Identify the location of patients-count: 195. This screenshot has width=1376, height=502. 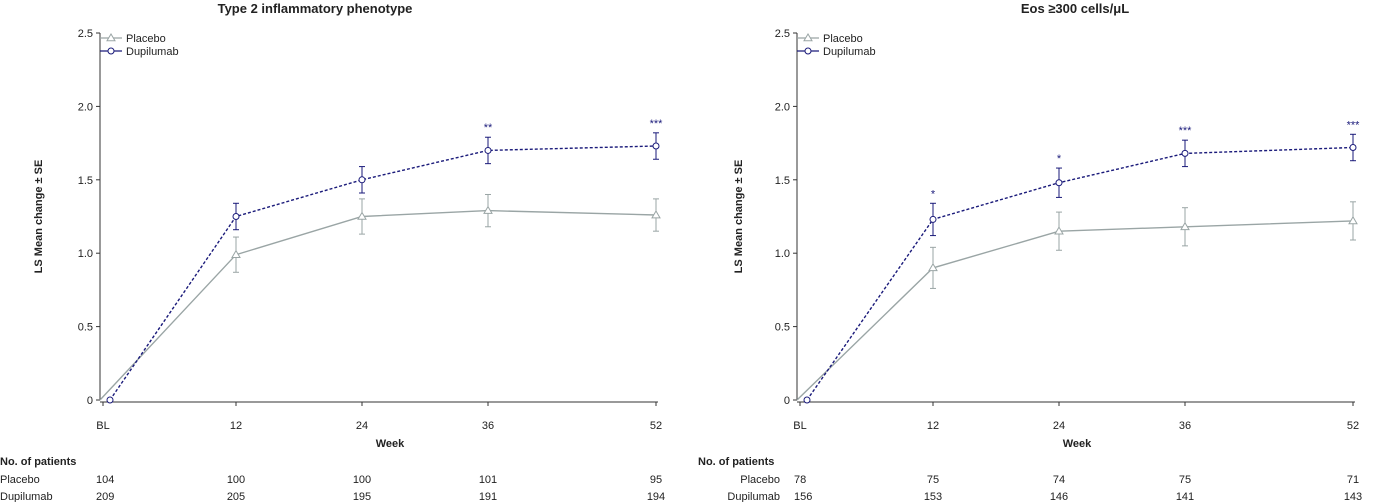
(362, 496).